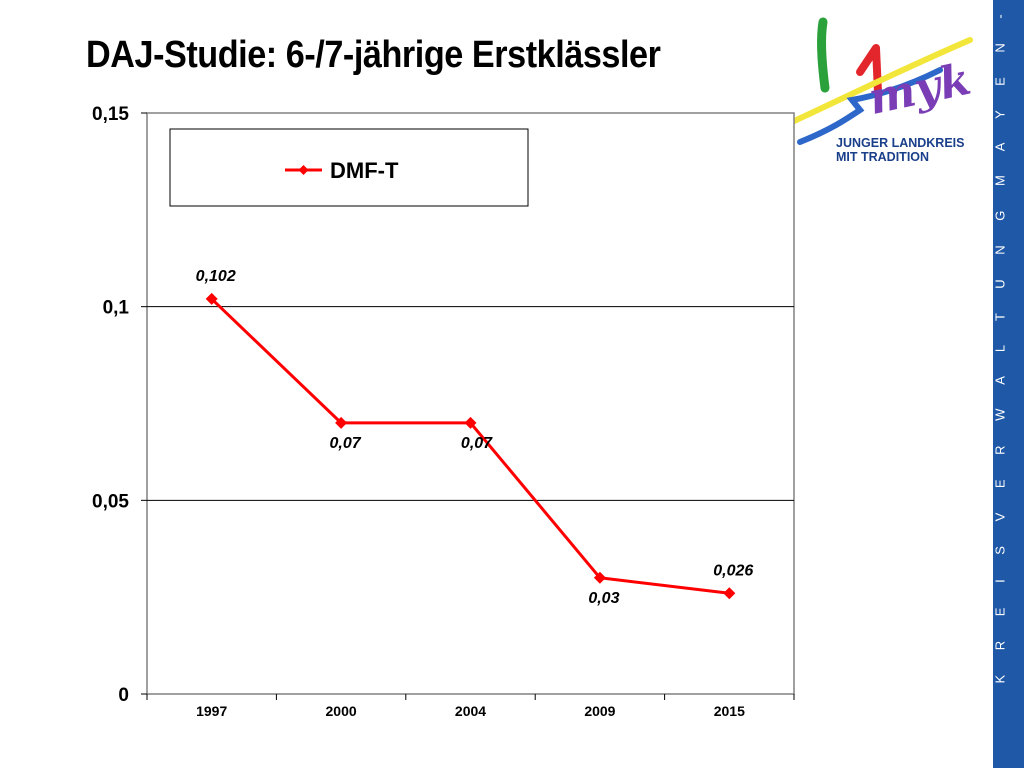  Describe the element at coordinates (216, 276) in the screenshot. I see `data-label: 0,102` at that location.